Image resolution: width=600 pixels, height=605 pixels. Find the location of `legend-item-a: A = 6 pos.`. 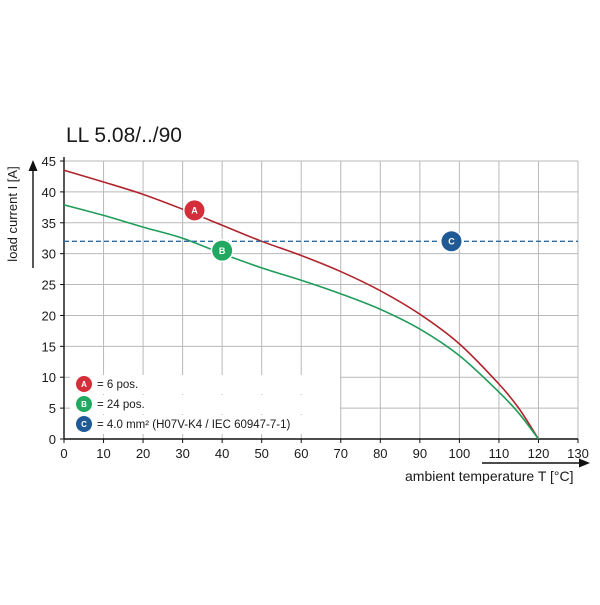

legend-item-a: A = 6 pos. is located at coordinates (205, 384).